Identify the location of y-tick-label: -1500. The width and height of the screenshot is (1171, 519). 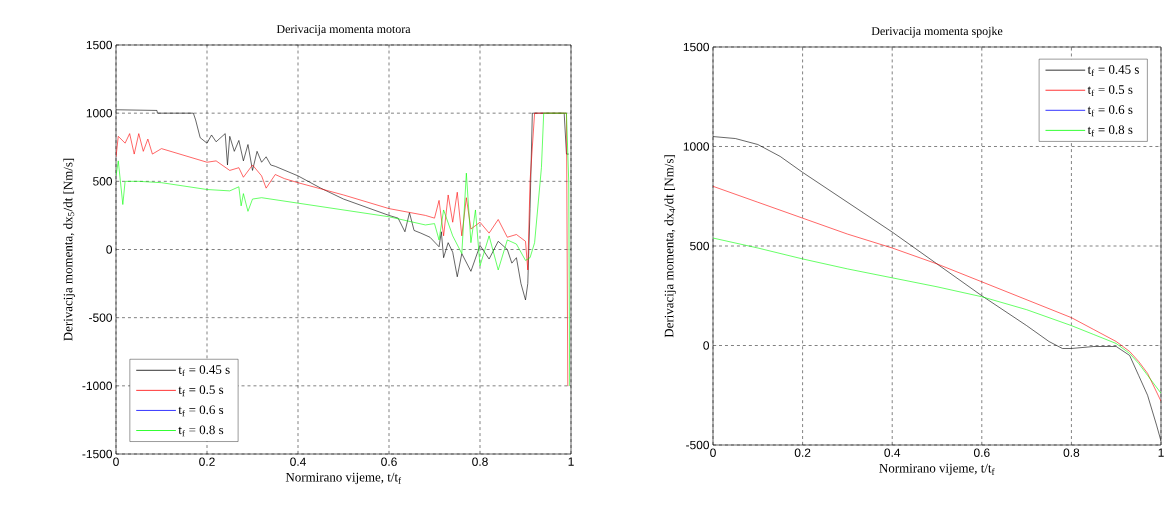
(97, 454).